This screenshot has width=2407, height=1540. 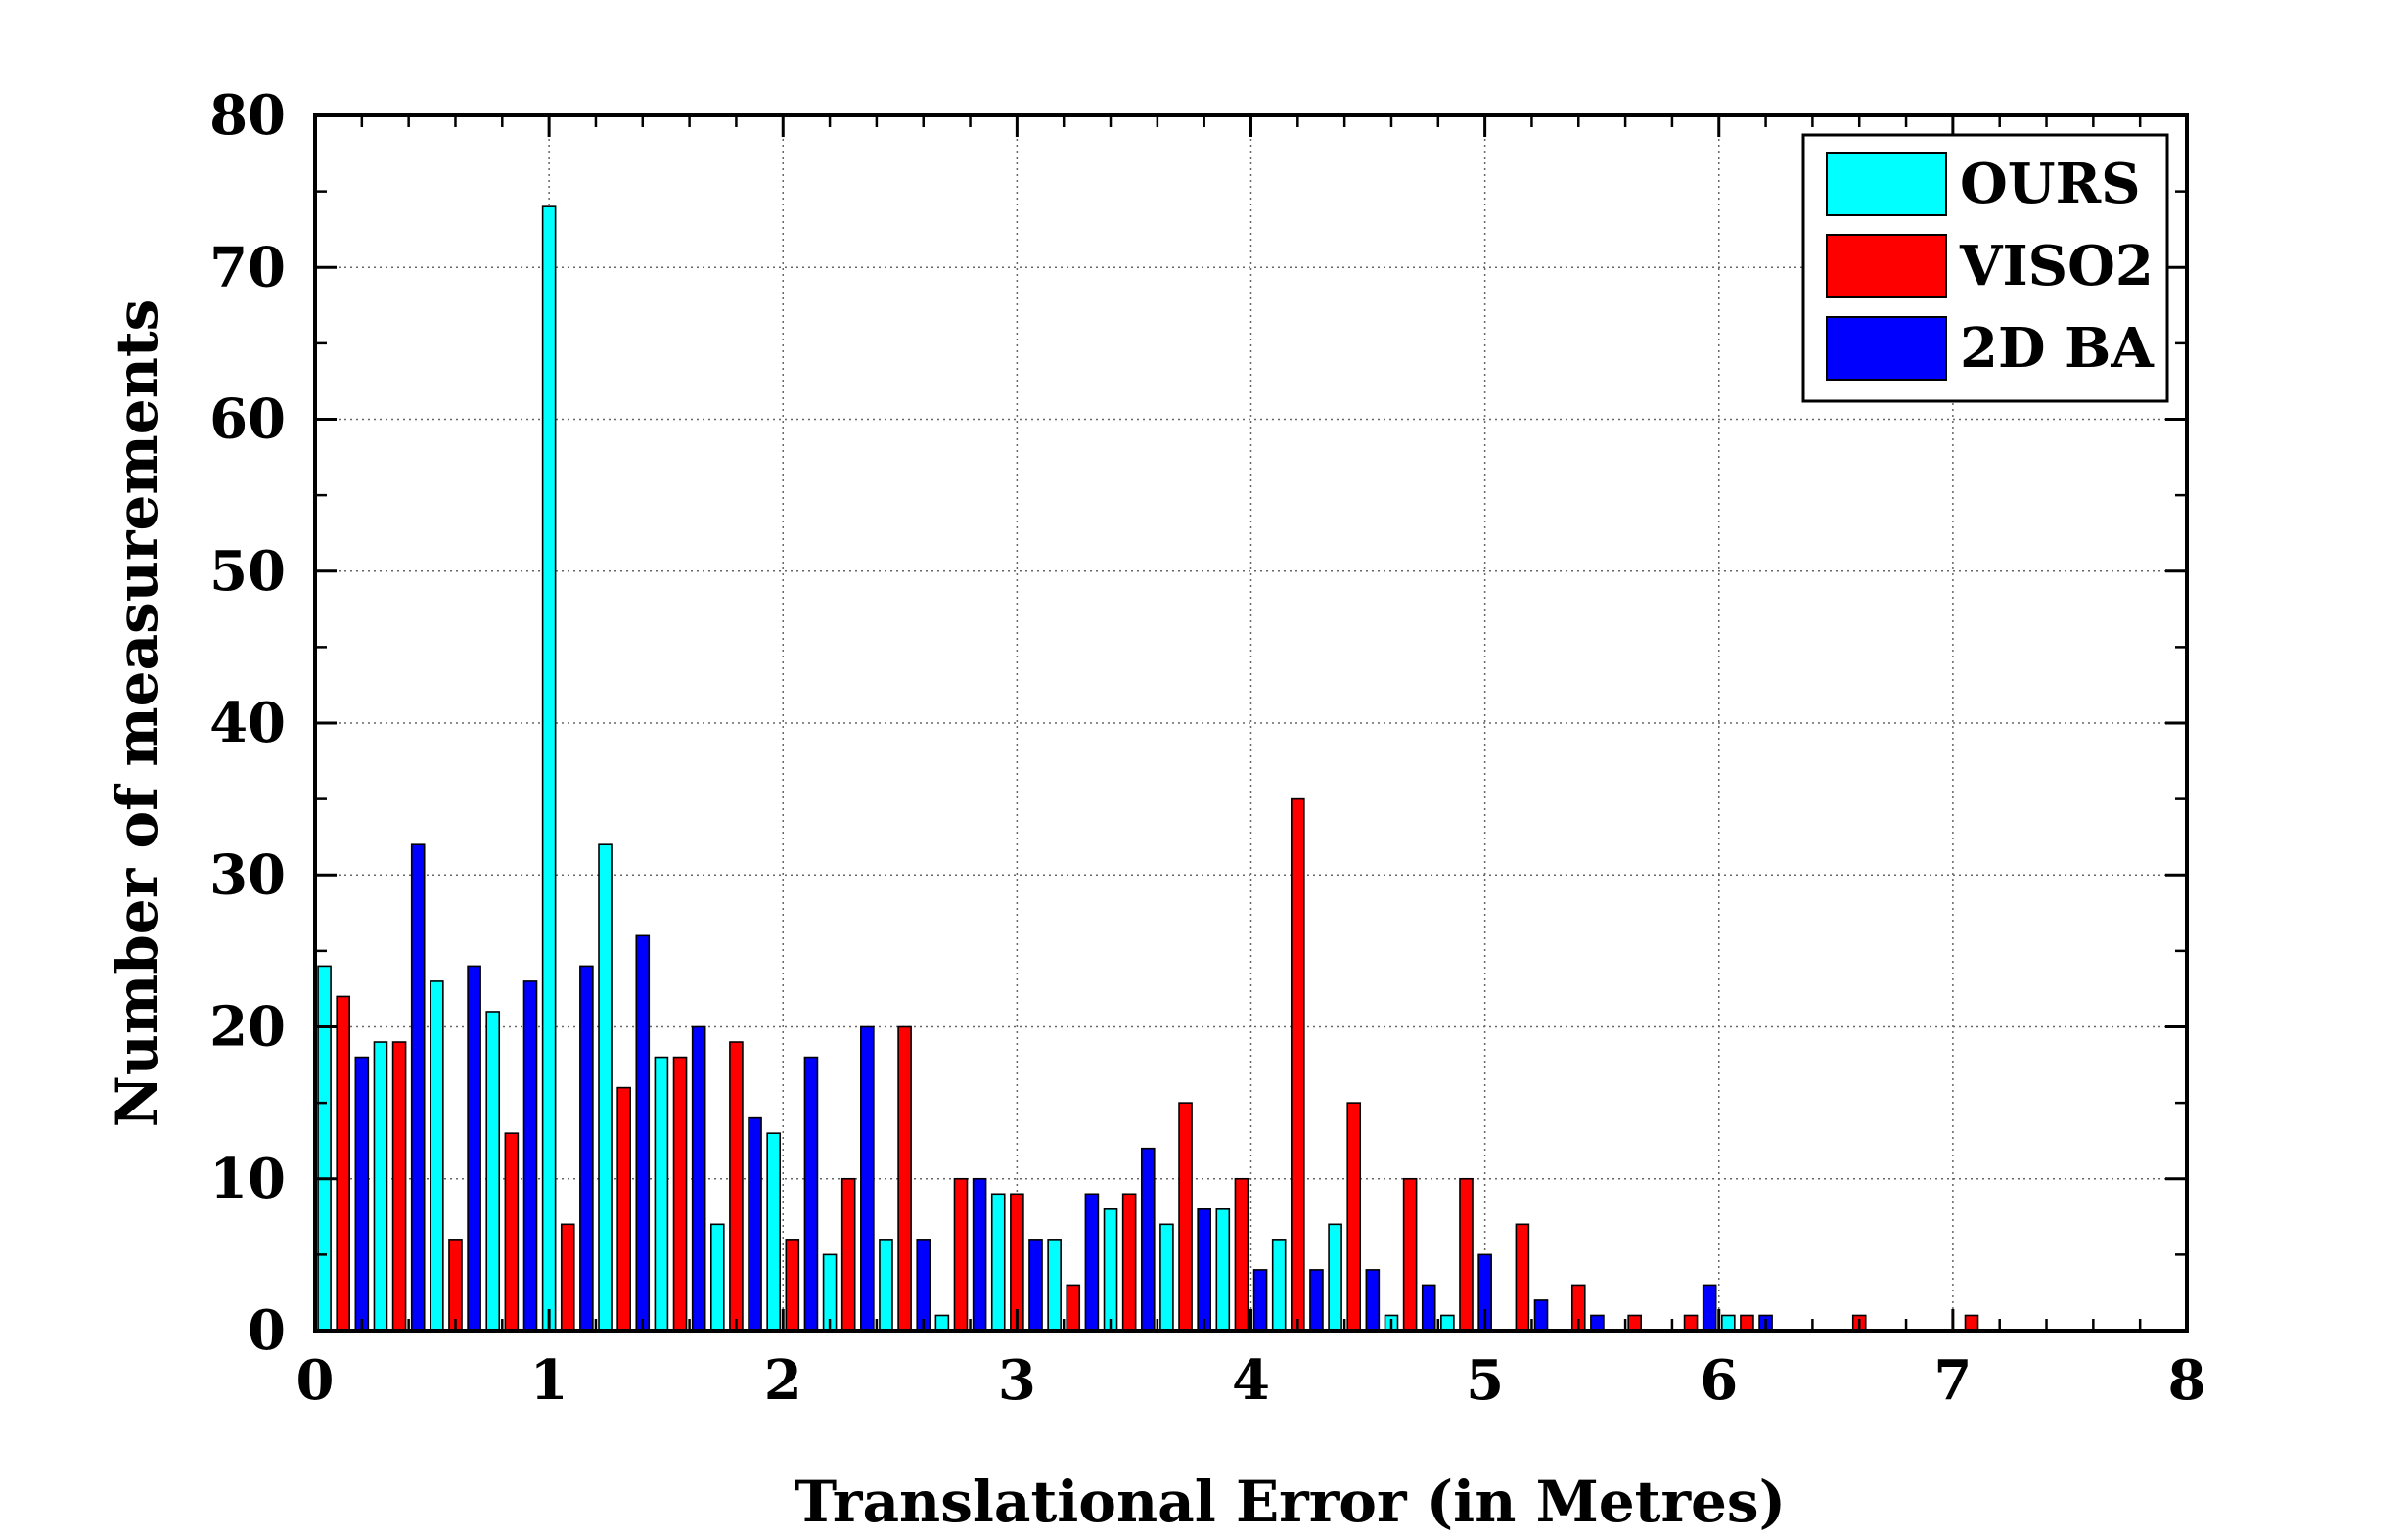 I want to click on x-tick-label: 8, so click(x=2187, y=1380).